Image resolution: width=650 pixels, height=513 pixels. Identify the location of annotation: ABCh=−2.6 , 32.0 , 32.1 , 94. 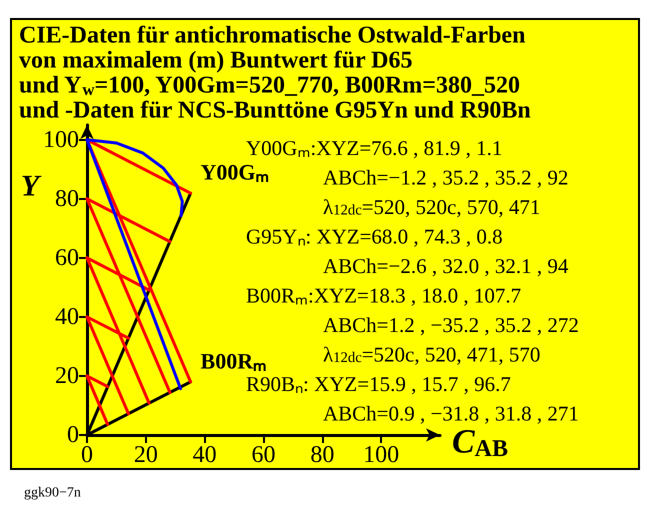
(446, 266).